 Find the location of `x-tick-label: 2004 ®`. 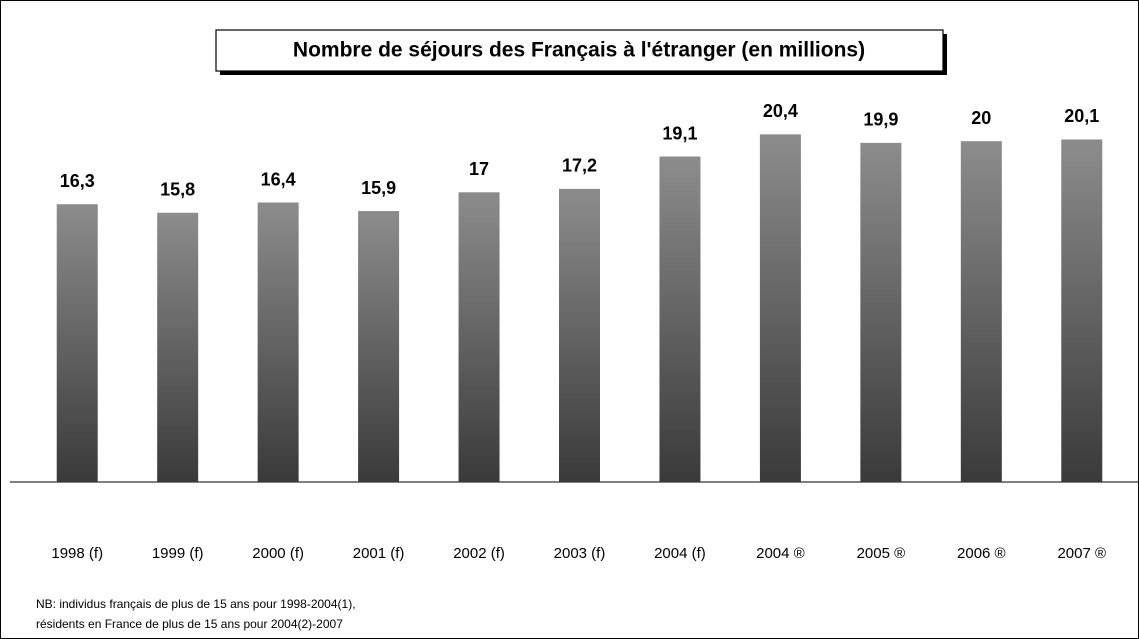

x-tick-label: 2004 ® is located at coordinates (780, 553).